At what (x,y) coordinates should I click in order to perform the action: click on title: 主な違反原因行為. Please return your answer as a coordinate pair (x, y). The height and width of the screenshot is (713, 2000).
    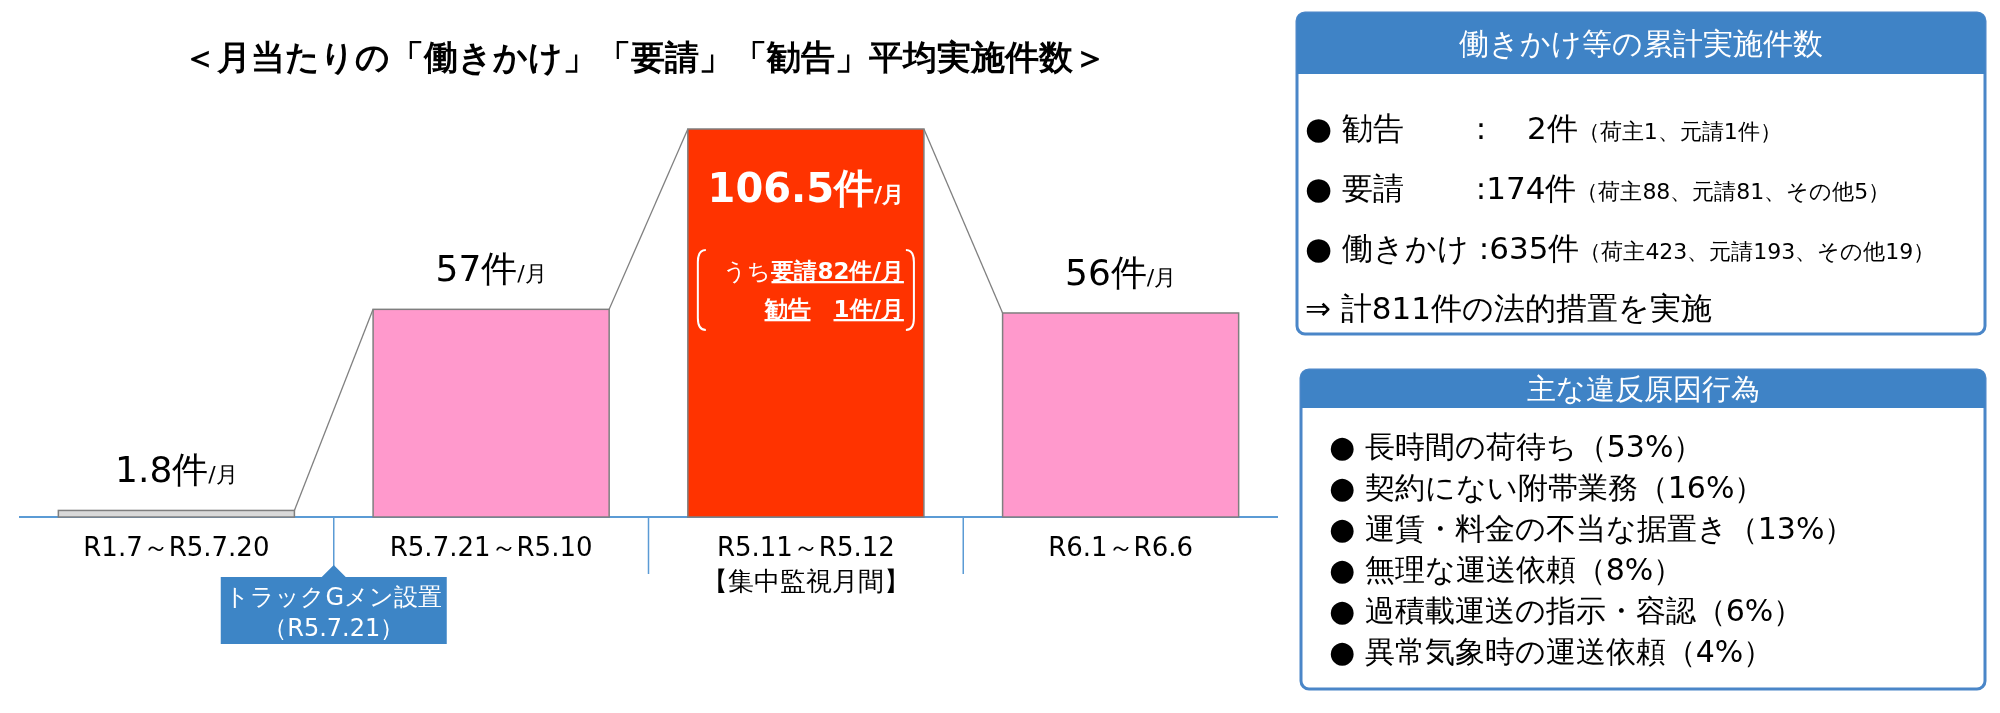
    Looking at the image, I should click on (1643, 389).